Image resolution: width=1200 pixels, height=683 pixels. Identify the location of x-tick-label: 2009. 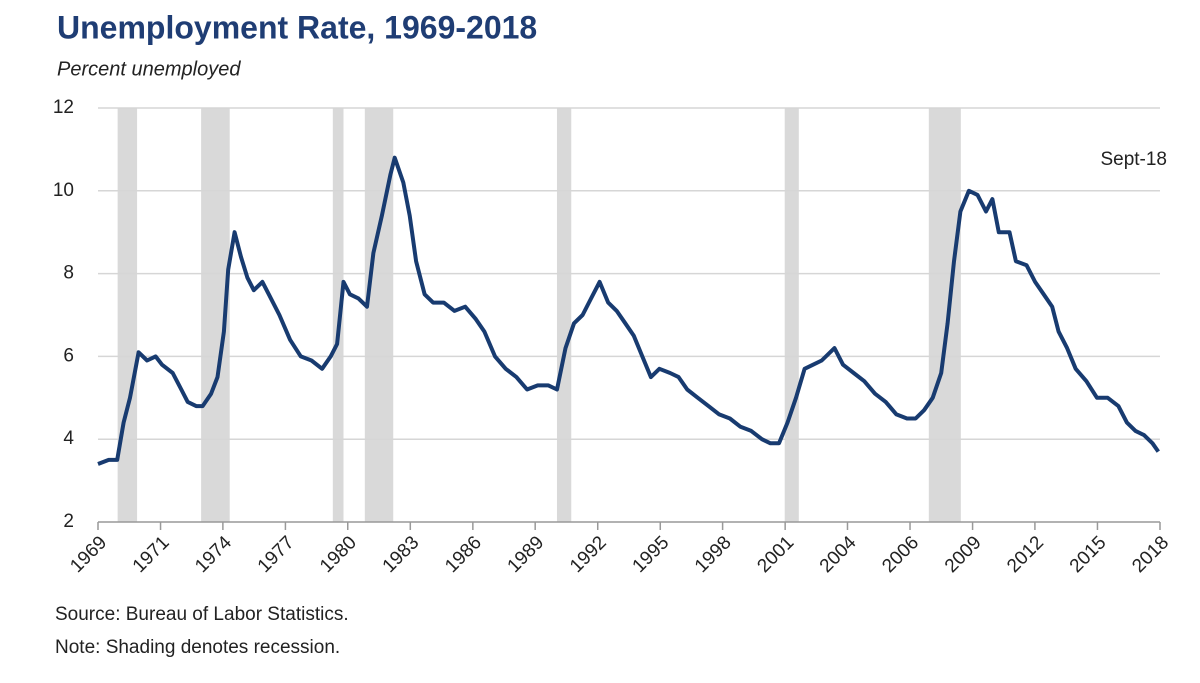
(963, 554).